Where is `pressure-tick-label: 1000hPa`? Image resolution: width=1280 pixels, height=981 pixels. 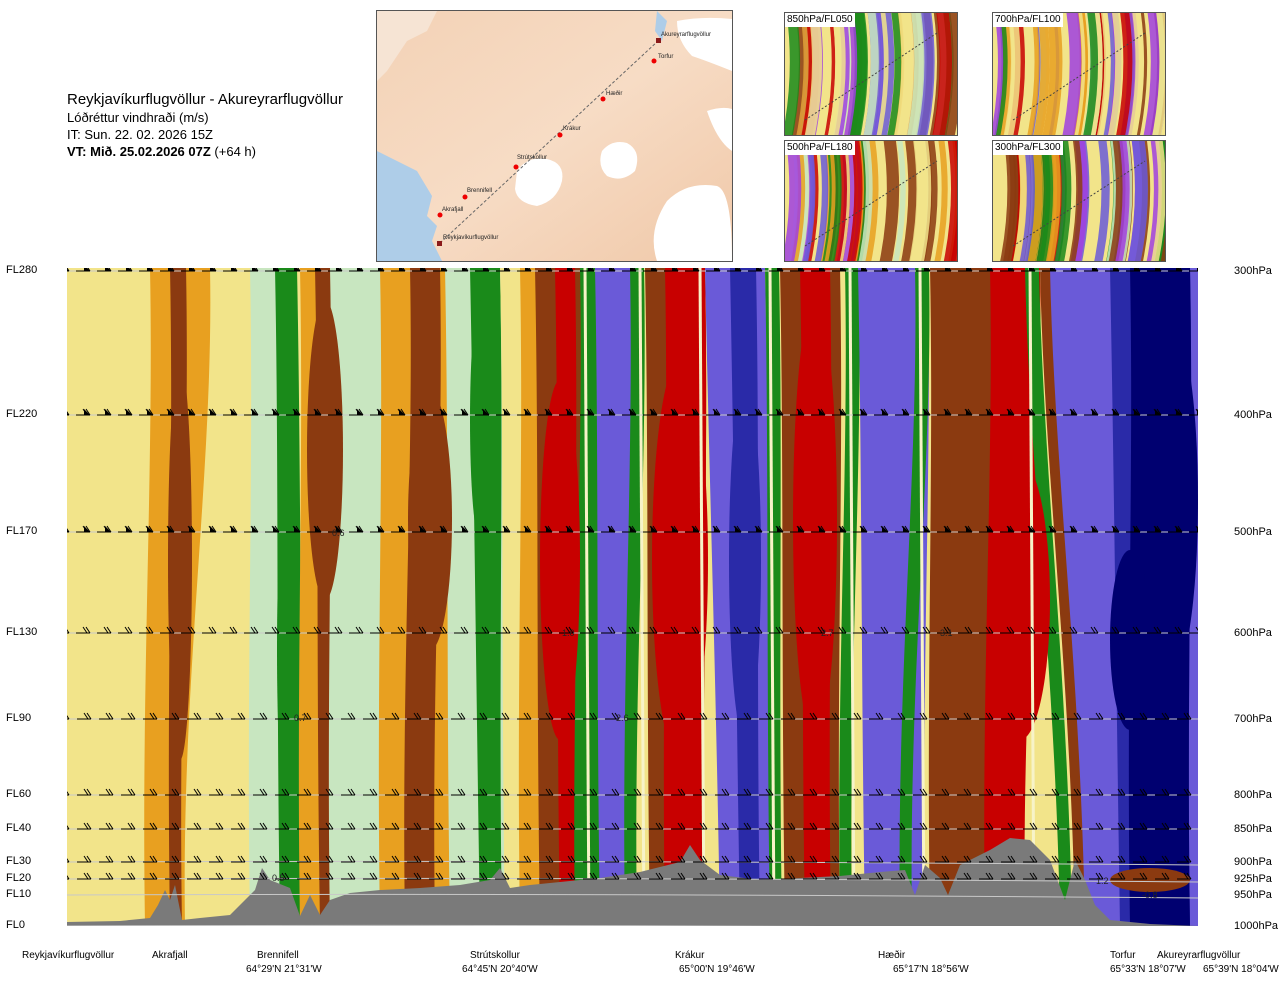
pressure-tick-label: 1000hPa is located at coordinates (1256, 926).